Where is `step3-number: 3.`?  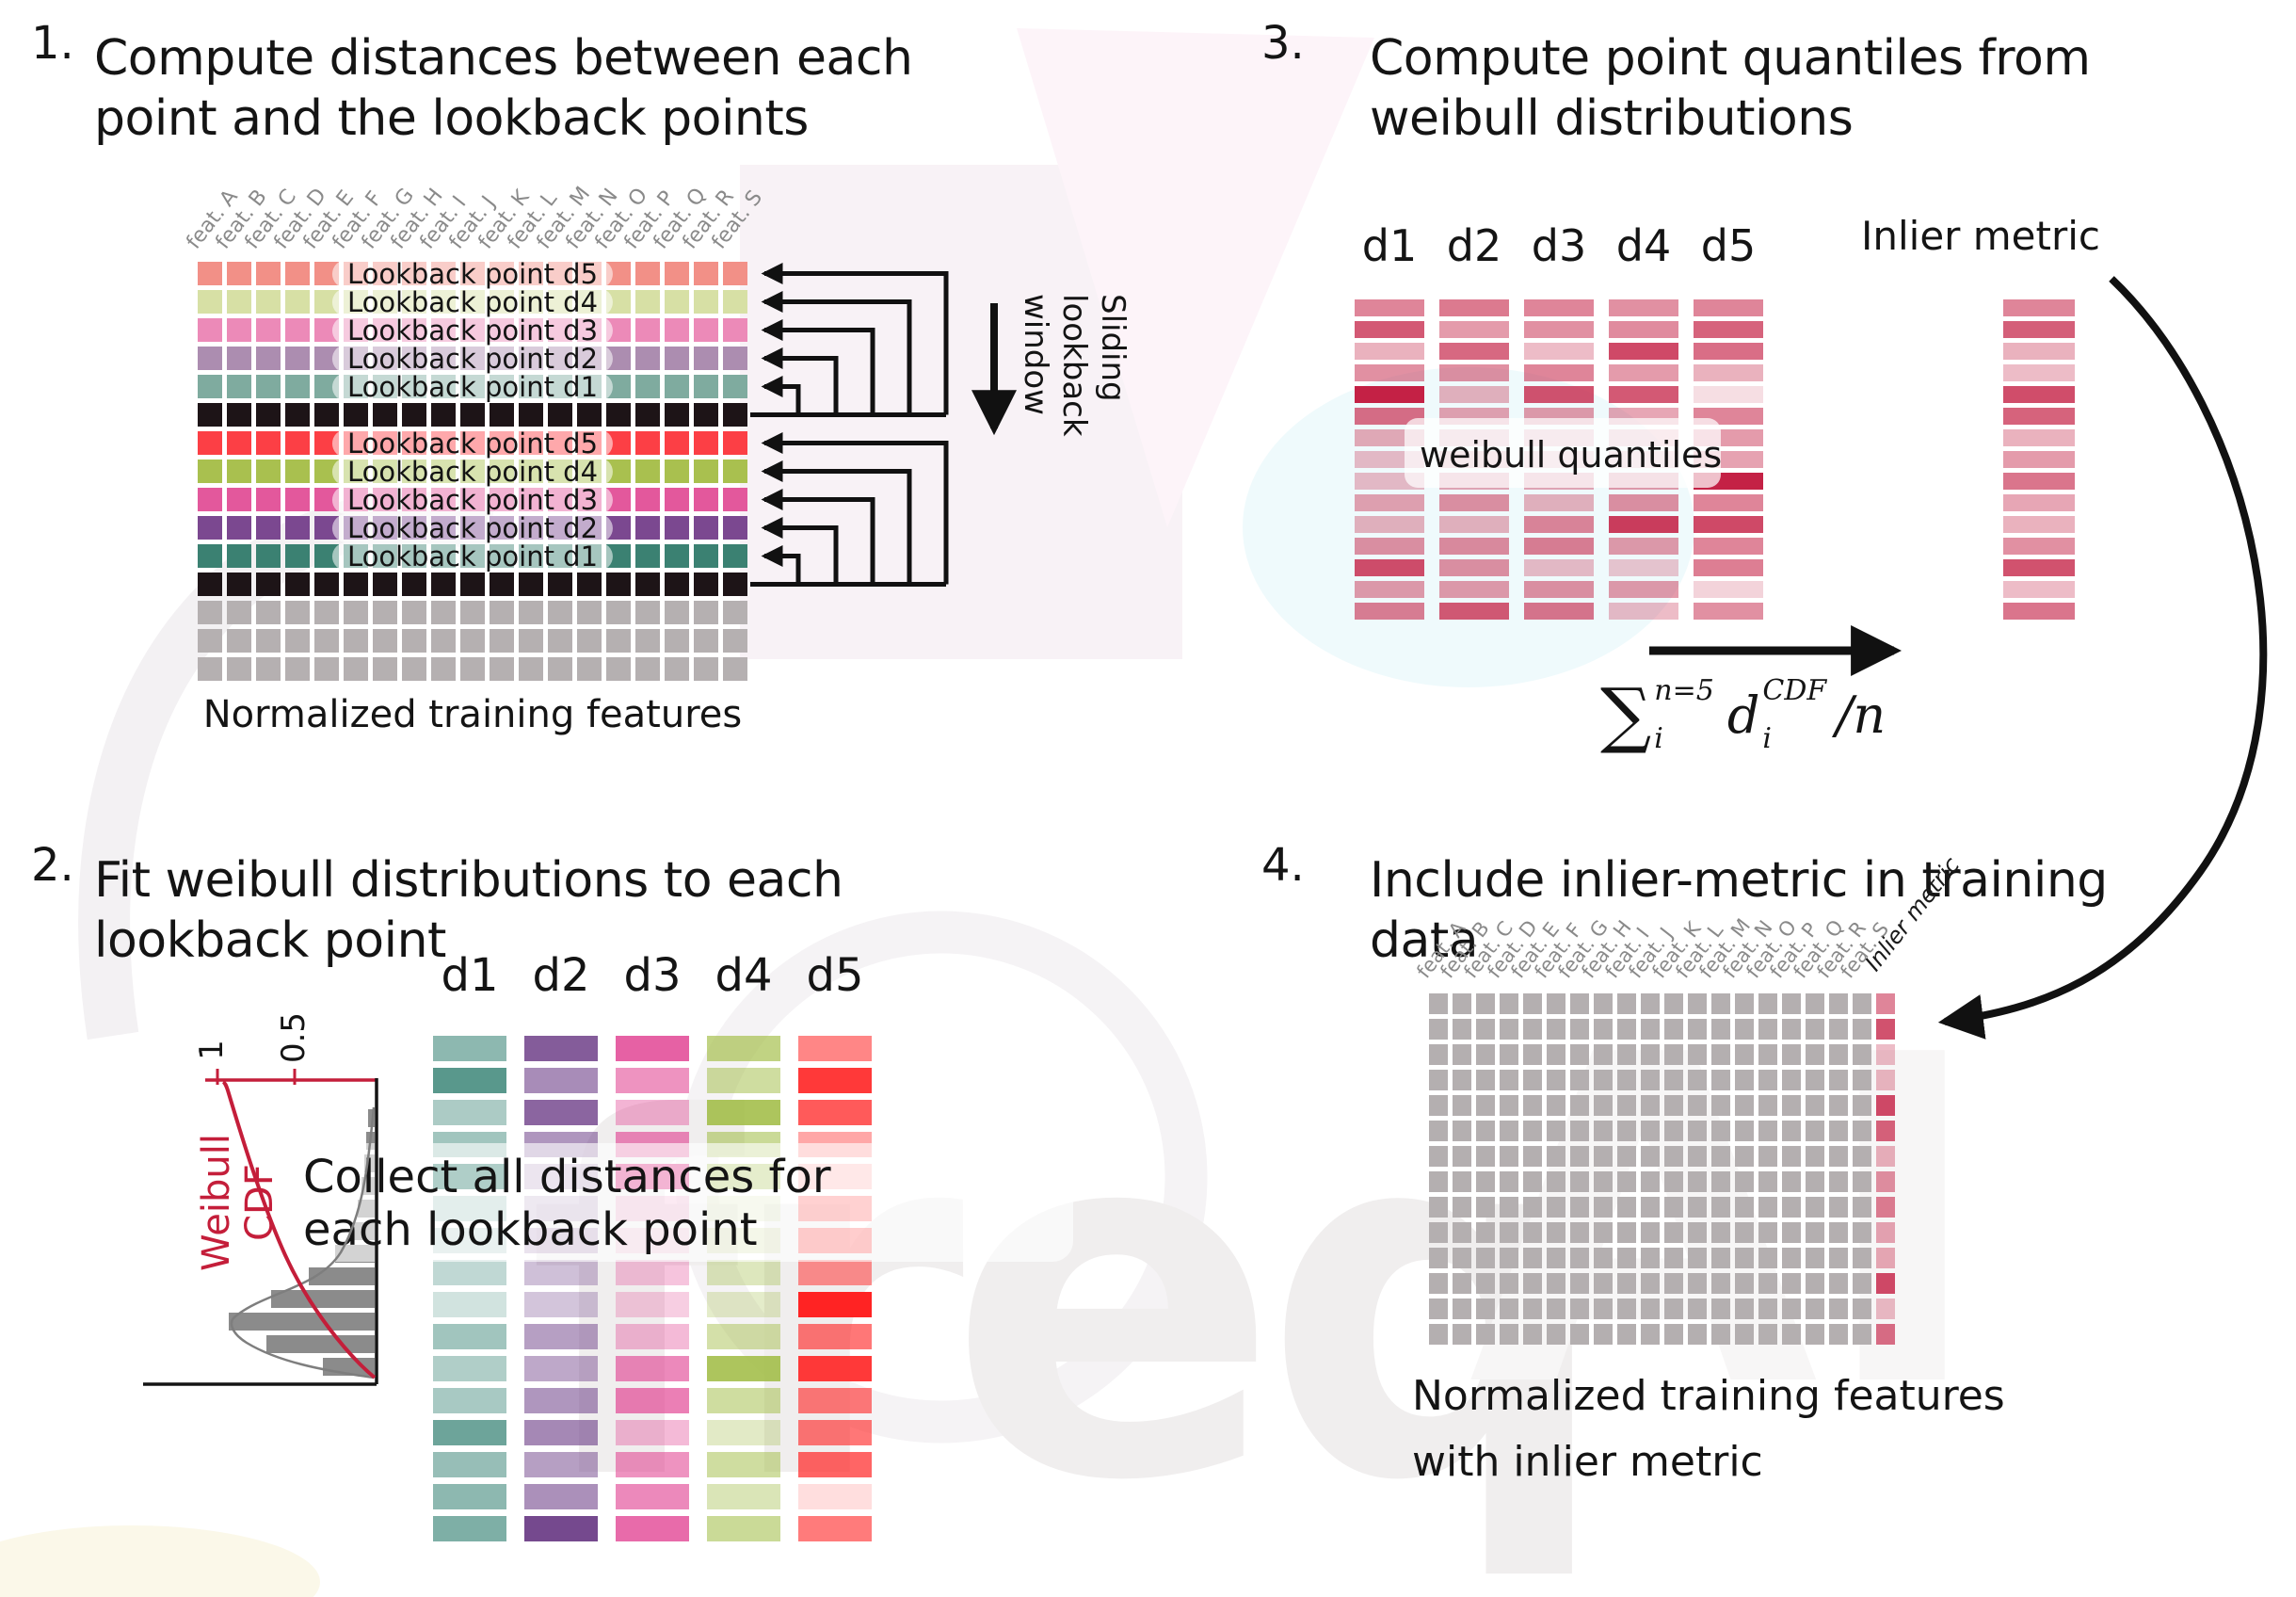 step3-number: 3. is located at coordinates (1283, 43).